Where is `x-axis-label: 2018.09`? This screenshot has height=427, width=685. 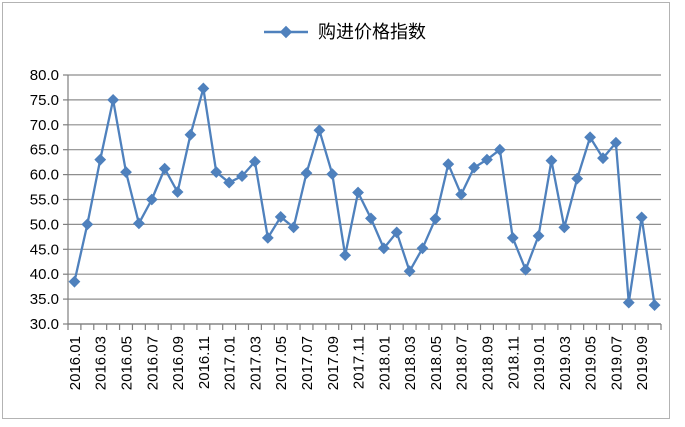 x-axis-label: 2018.09 is located at coordinates (487, 363).